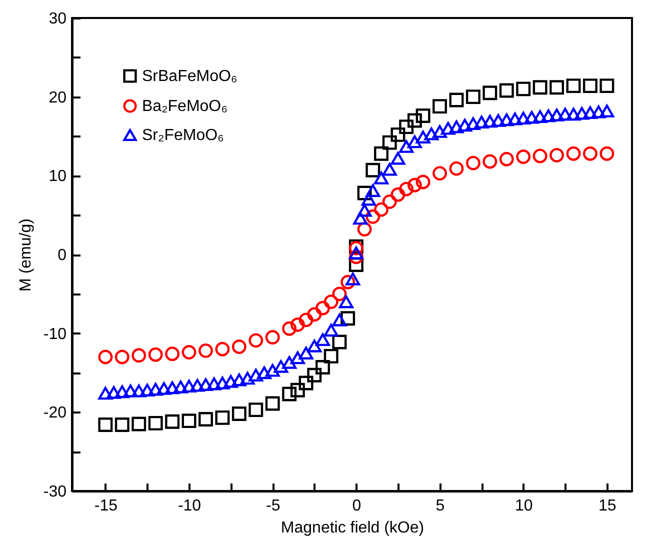 The height and width of the screenshot is (557, 647). Describe the element at coordinates (55, 334) in the screenshot. I see `y-tick-label: -10` at that location.